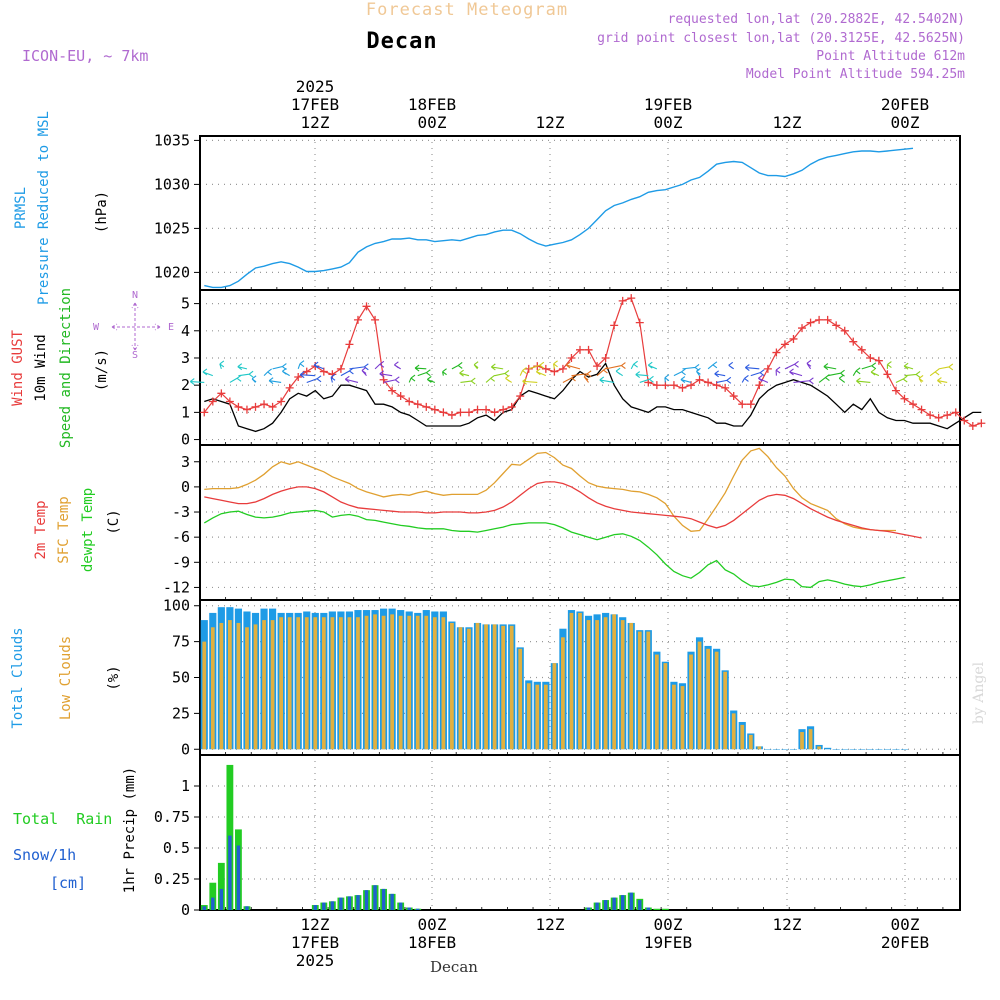 Image resolution: width=1000 pixels, height=1000 pixels. What do you see at coordinates (905, 924) in the screenshot?
I see `bottom-time-label: 00Z` at bounding box center [905, 924].